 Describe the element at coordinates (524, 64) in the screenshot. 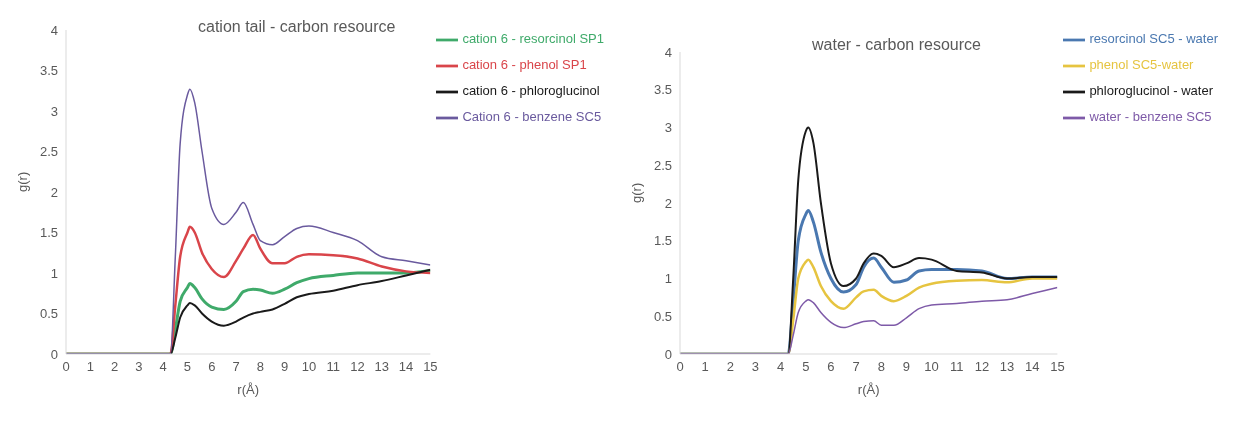

I see `legend-label: cation 6 - phenol SP1` at that location.